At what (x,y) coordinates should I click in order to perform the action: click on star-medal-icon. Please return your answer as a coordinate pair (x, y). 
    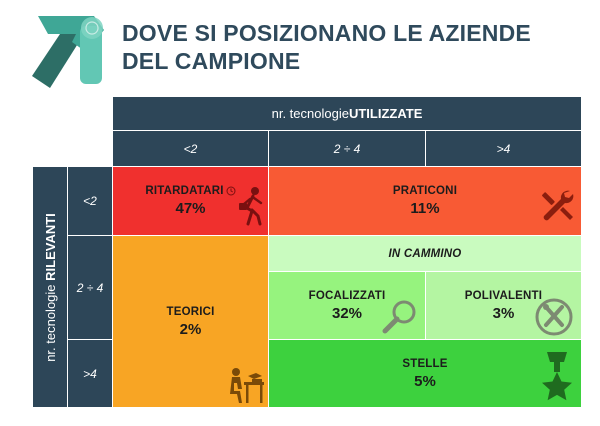
    Looking at the image, I should click on (557, 376).